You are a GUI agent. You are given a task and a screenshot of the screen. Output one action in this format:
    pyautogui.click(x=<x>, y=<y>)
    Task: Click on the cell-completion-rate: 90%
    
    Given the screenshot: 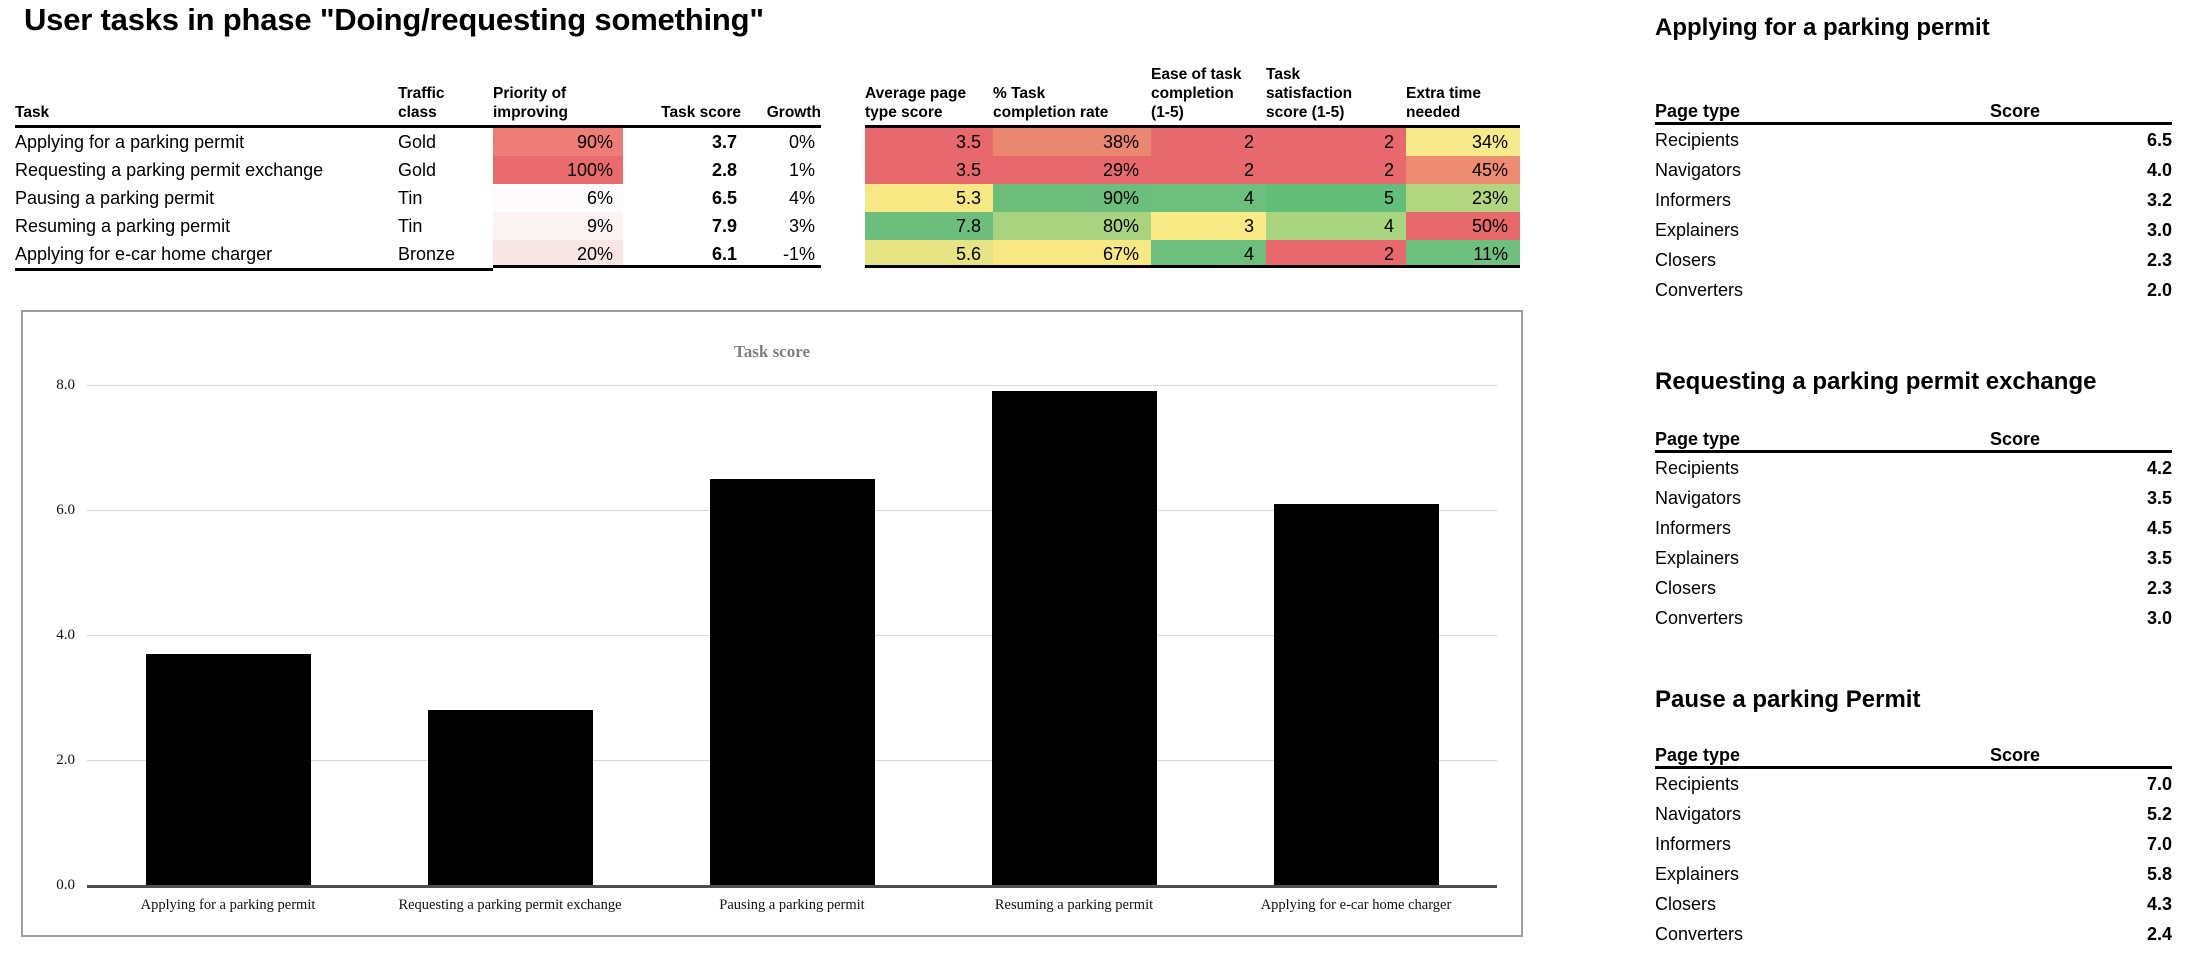 What is the action you would take?
    pyautogui.click(x=1072, y=198)
    